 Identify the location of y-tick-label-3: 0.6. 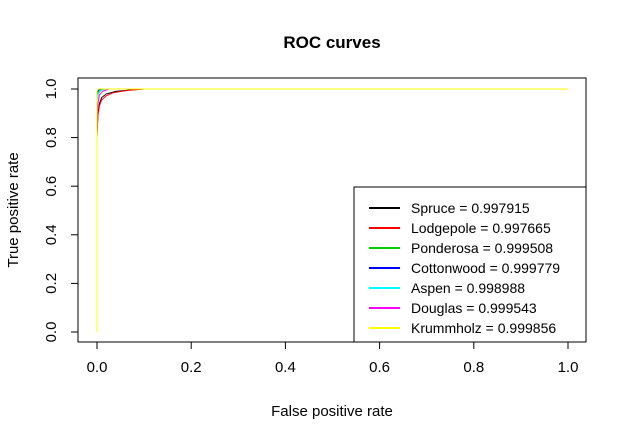
(51, 186).